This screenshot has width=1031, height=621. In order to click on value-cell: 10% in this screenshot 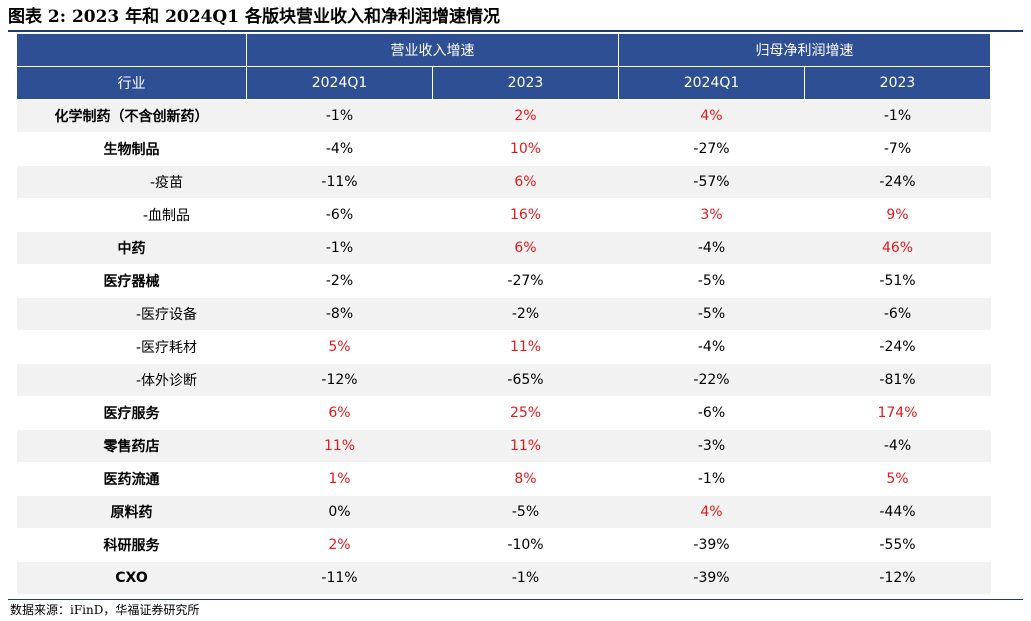, I will do `click(525, 149)`.